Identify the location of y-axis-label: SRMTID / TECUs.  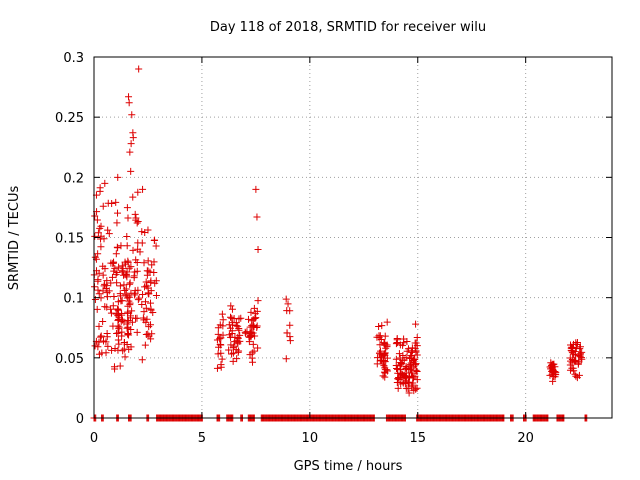
(14, 238).